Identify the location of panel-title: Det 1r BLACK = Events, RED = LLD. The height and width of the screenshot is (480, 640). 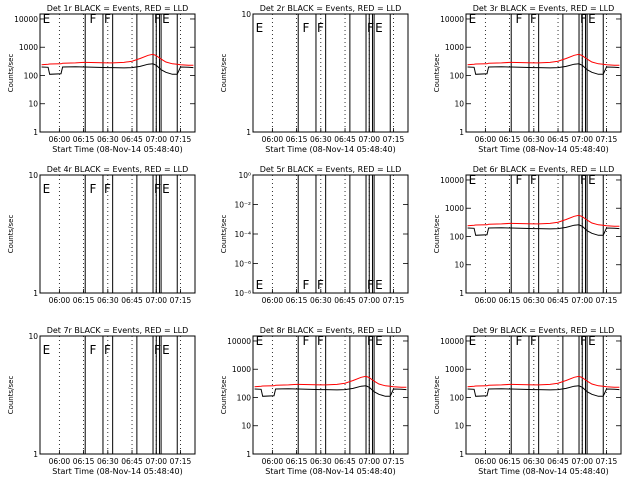
(118, 8).